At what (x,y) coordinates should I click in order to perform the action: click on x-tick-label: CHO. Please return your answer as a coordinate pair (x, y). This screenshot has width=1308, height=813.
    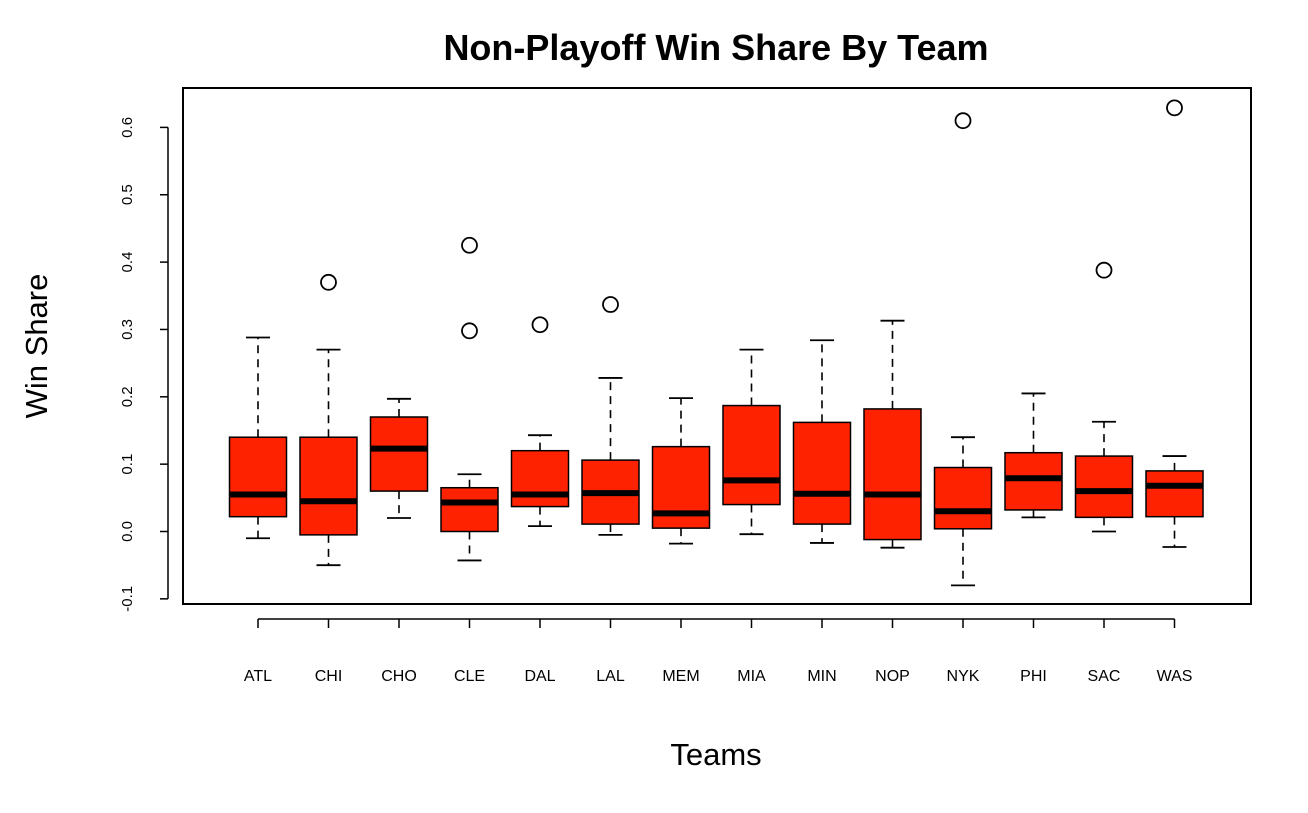
    Looking at the image, I should click on (399, 676).